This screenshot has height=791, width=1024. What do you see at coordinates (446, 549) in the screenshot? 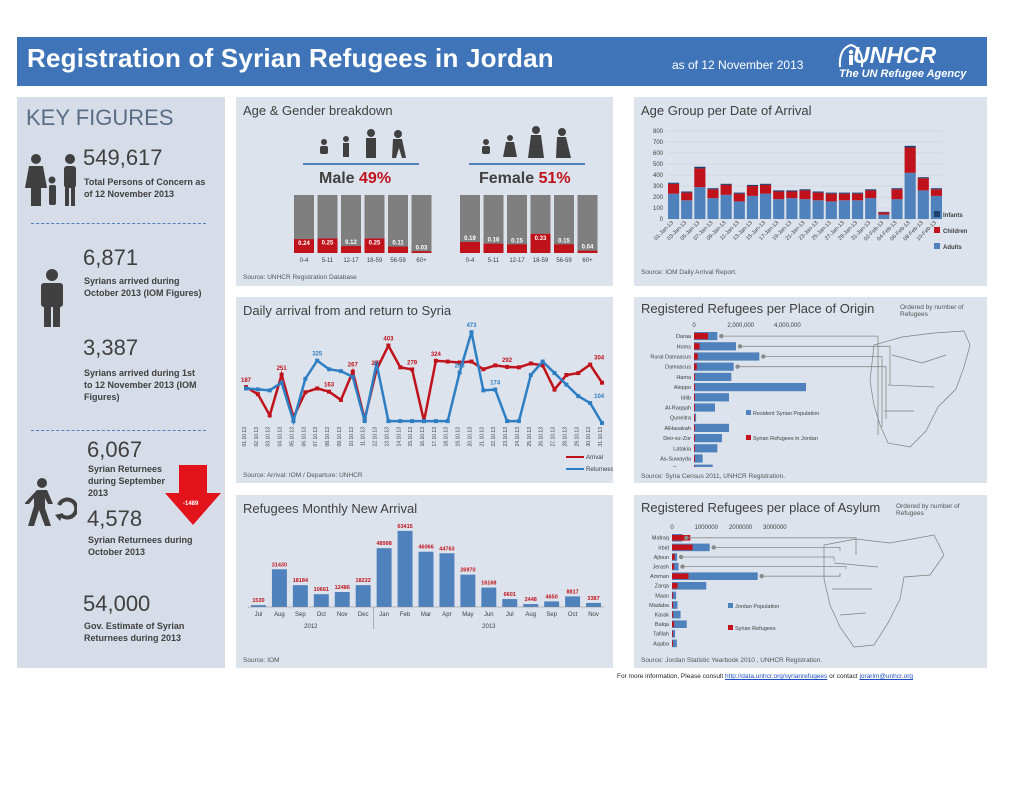
I see `data-label: 44763` at bounding box center [446, 549].